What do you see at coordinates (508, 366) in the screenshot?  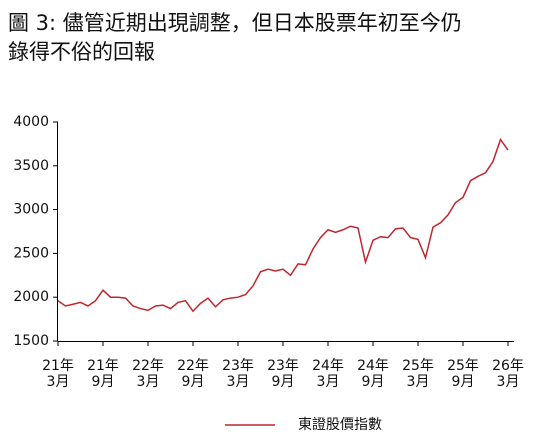 I see `x-tick-label: 26年` at bounding box center [508, 366].